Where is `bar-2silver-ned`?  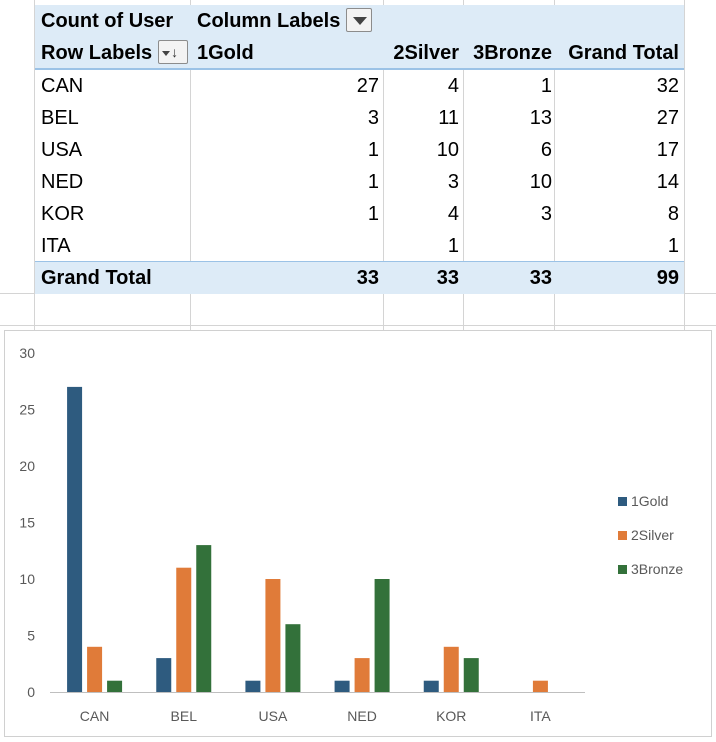
bar-2silver-ned is located at coordinates (362, 675).